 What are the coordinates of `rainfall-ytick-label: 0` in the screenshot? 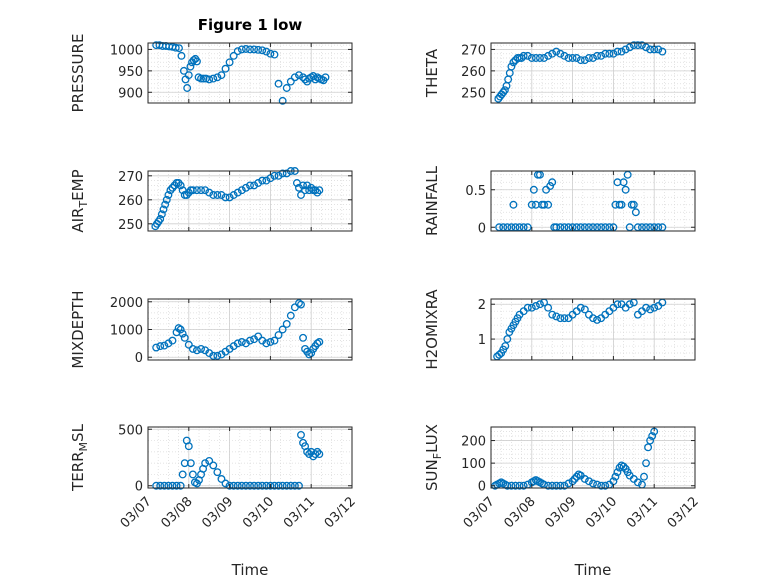 It's located at (482, 228).